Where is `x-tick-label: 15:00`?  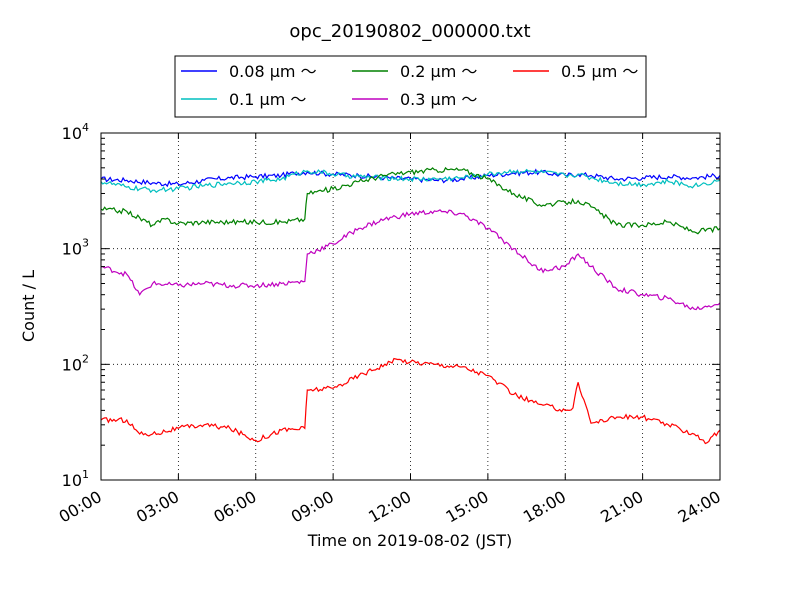 x-tick-label: 15:00 is located at coordinates (466, 507).